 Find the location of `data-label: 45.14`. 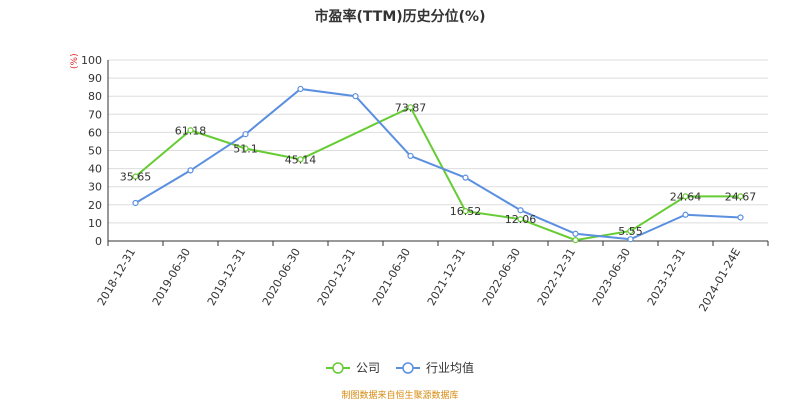

data-label: 45.14 is located at coordinates (301, 159).